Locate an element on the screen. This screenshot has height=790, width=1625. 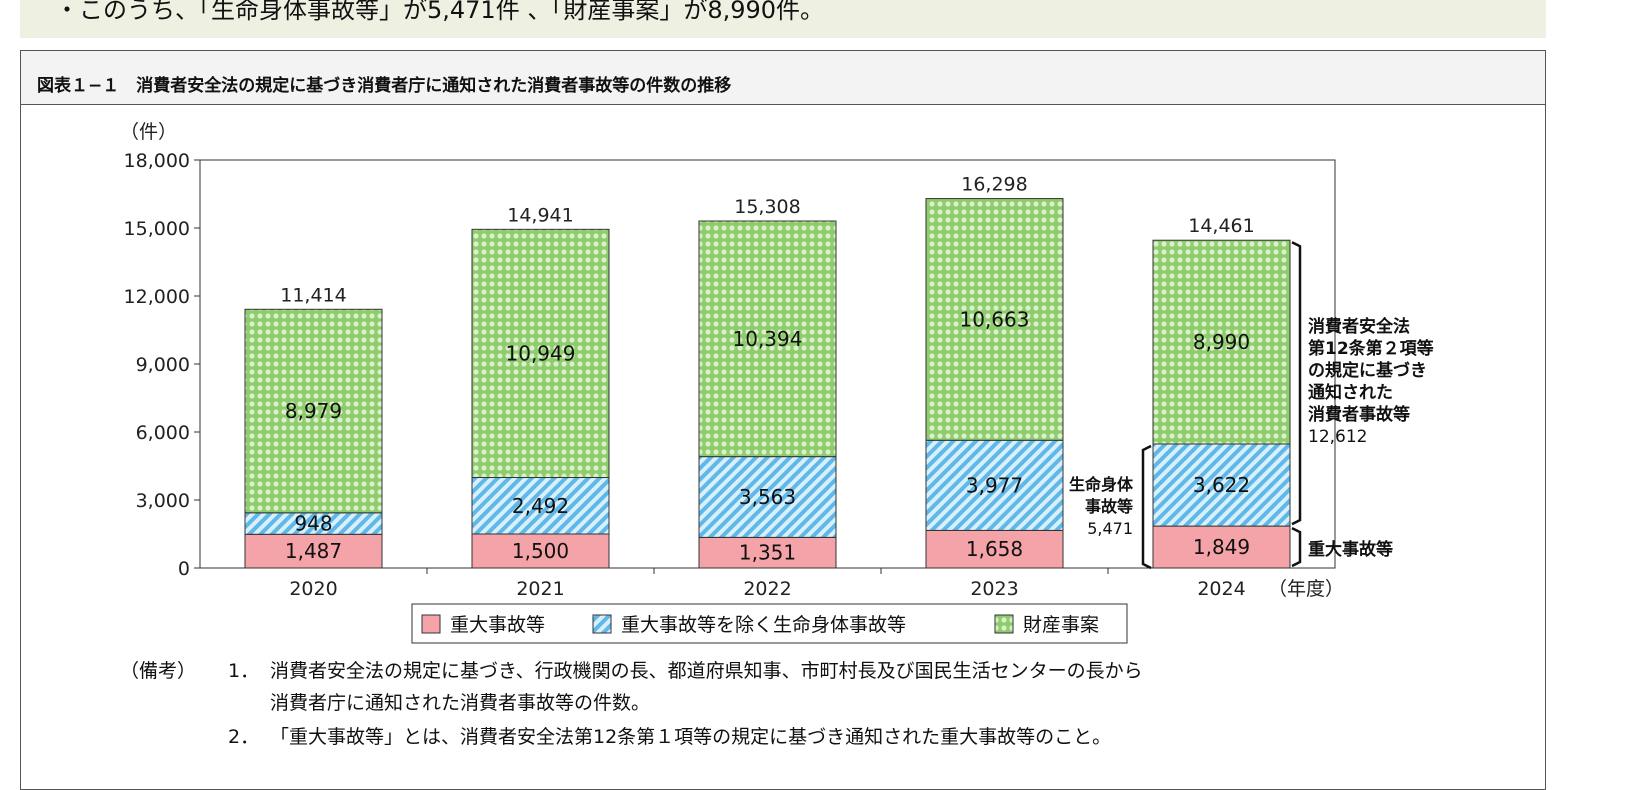
legend-label: 財産事案 is located at coordinates (1061, 625).